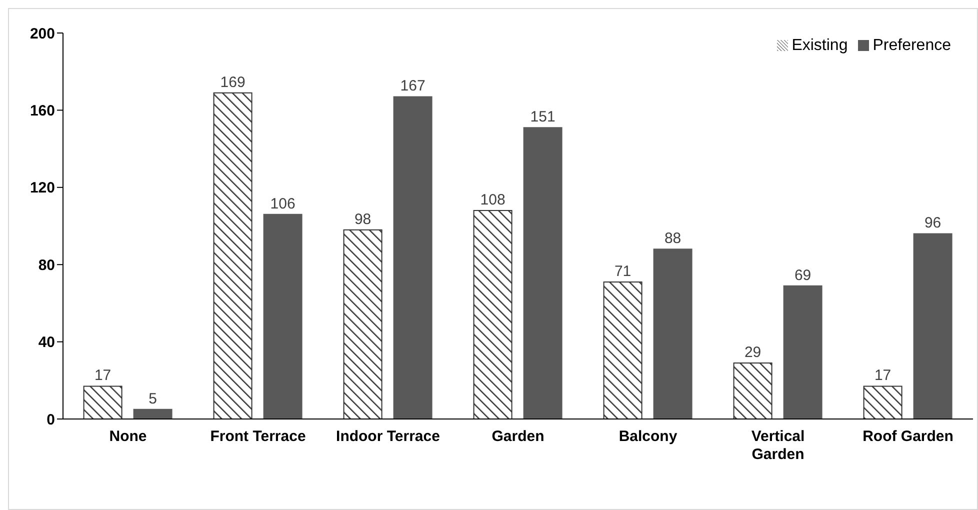 The image size is (978, 510). What do you see at coordinates (673, 239) in the screenshot?
I see `data-label: 88` at bounding box center [673, 239].